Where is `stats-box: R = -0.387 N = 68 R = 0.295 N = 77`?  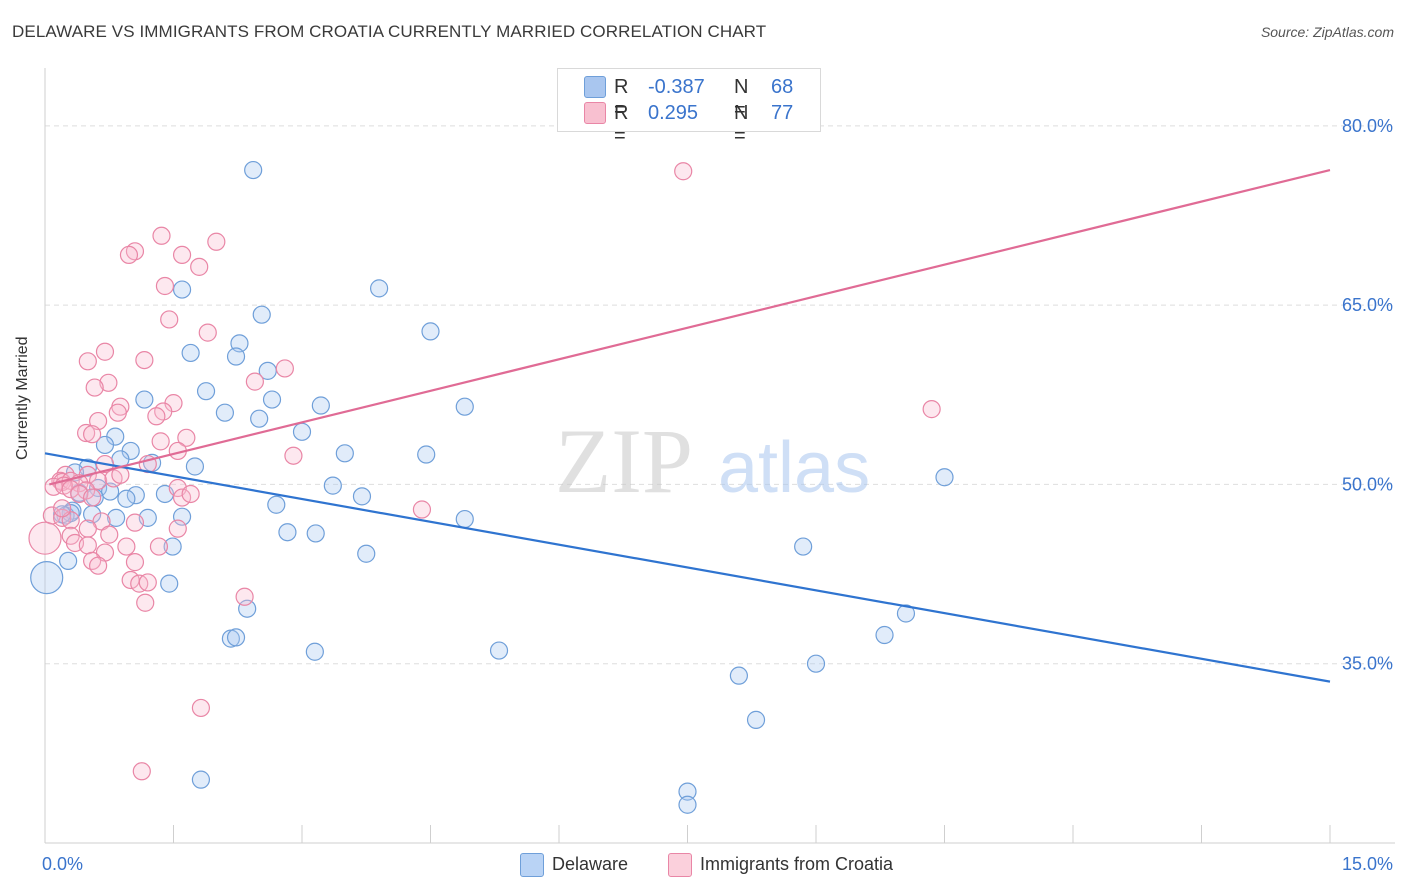
stats-box: R = -0.387 N = 68 R = 0.295 N = 77 is located at coordinates (689, 107).